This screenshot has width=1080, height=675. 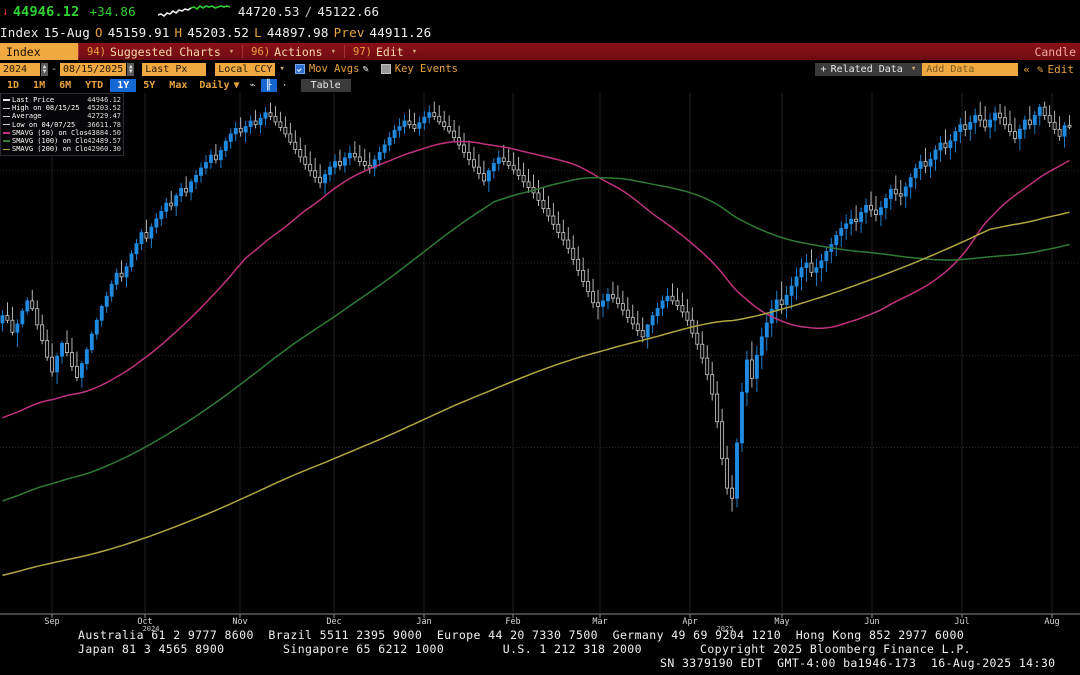 What do you see at coordinates (424, 622) in the screenshot?
I see `x-axis-tick-label: Jan` at bounding box center [424, 622].